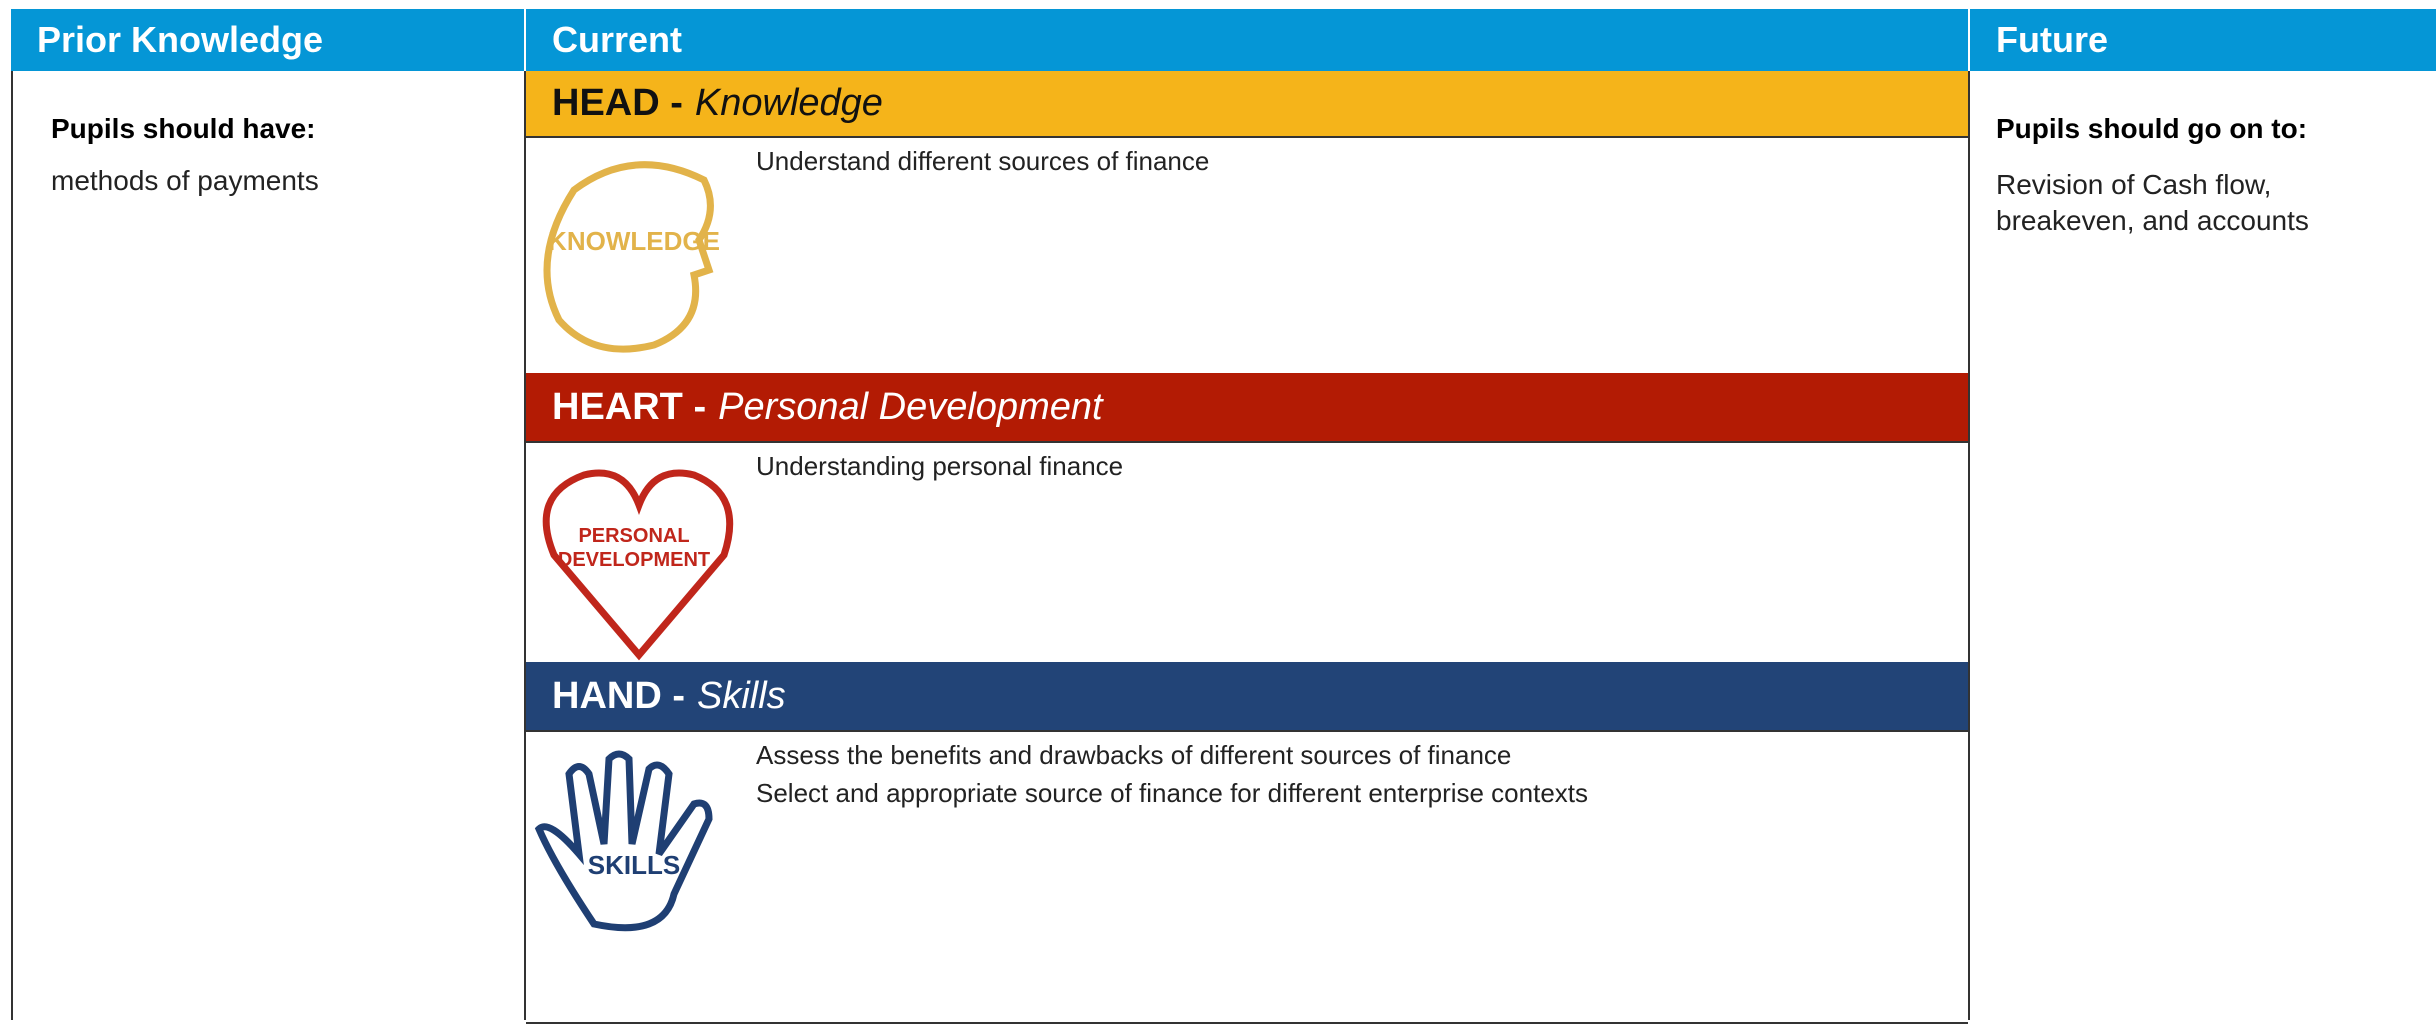  I want to click on future-header: Future, so click(2202, 40).